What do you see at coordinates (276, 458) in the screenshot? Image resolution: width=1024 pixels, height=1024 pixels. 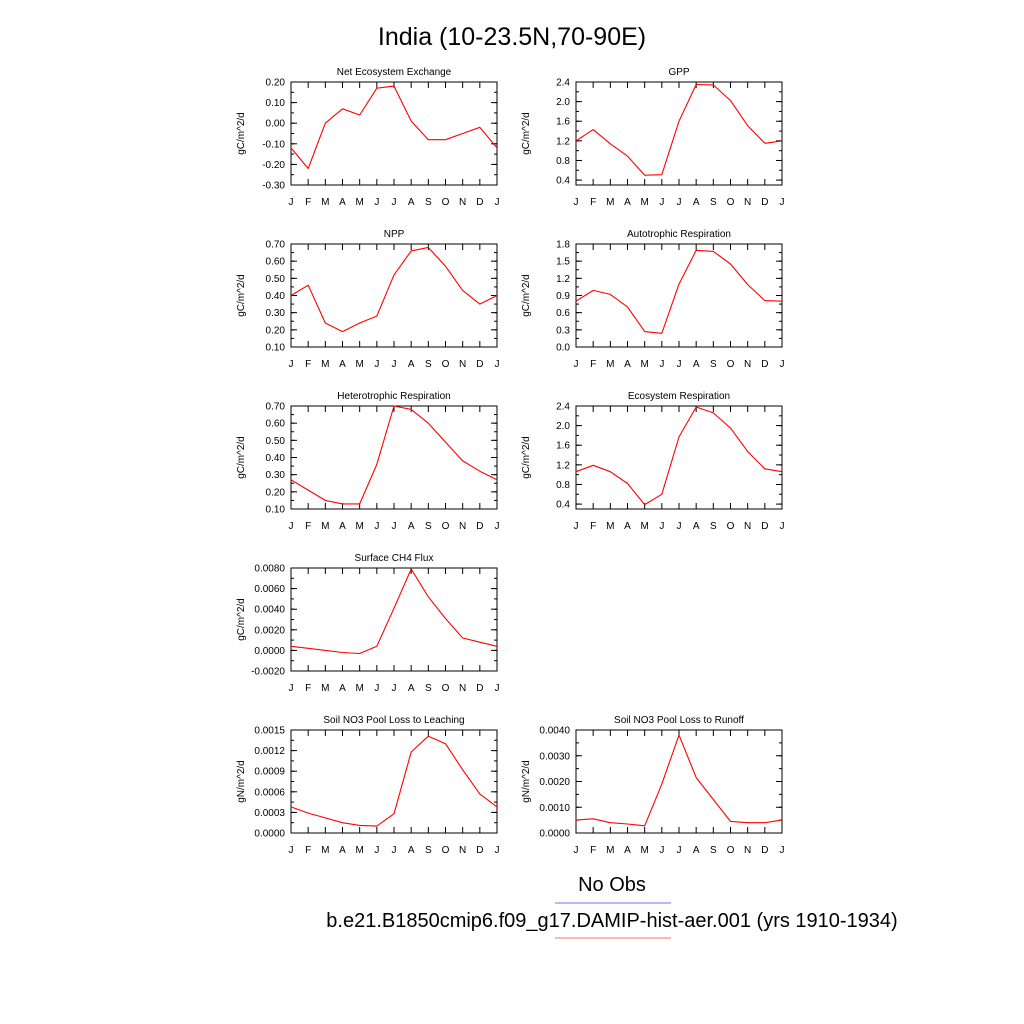 I see `y-tick-label: 0.40` at bounding box center [276, 458].